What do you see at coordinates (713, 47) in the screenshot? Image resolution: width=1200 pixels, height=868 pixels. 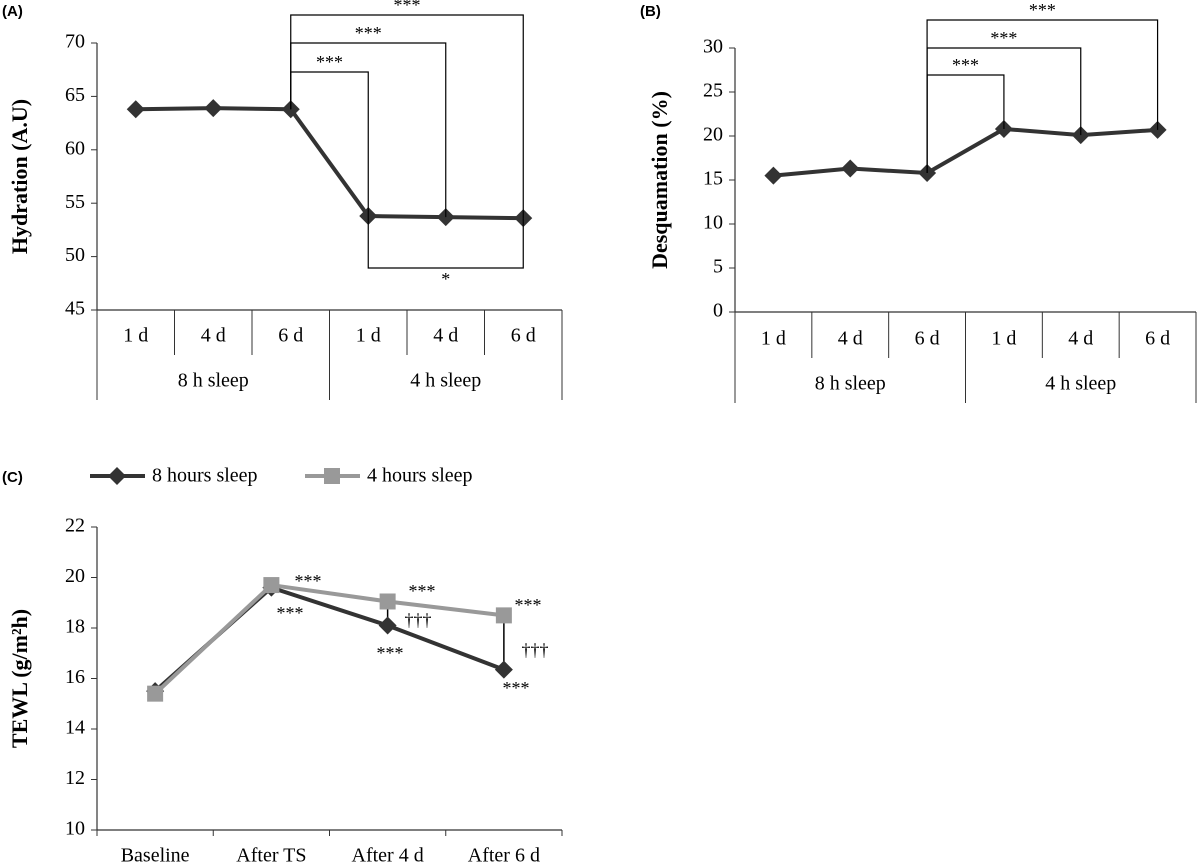 I see `y-tick-label: 30` at bounding box center [713, 47].